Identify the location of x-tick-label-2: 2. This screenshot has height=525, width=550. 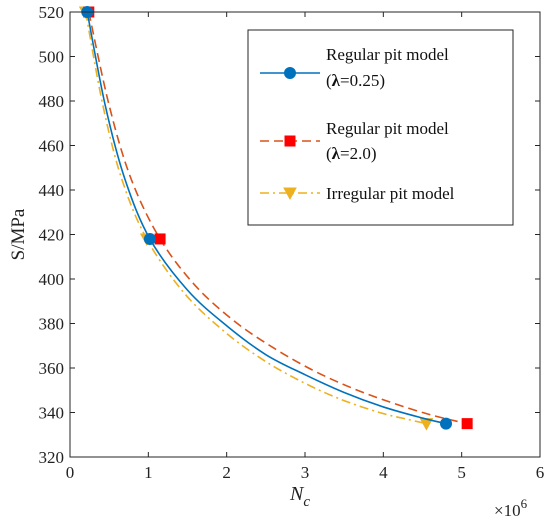
(226, 472).